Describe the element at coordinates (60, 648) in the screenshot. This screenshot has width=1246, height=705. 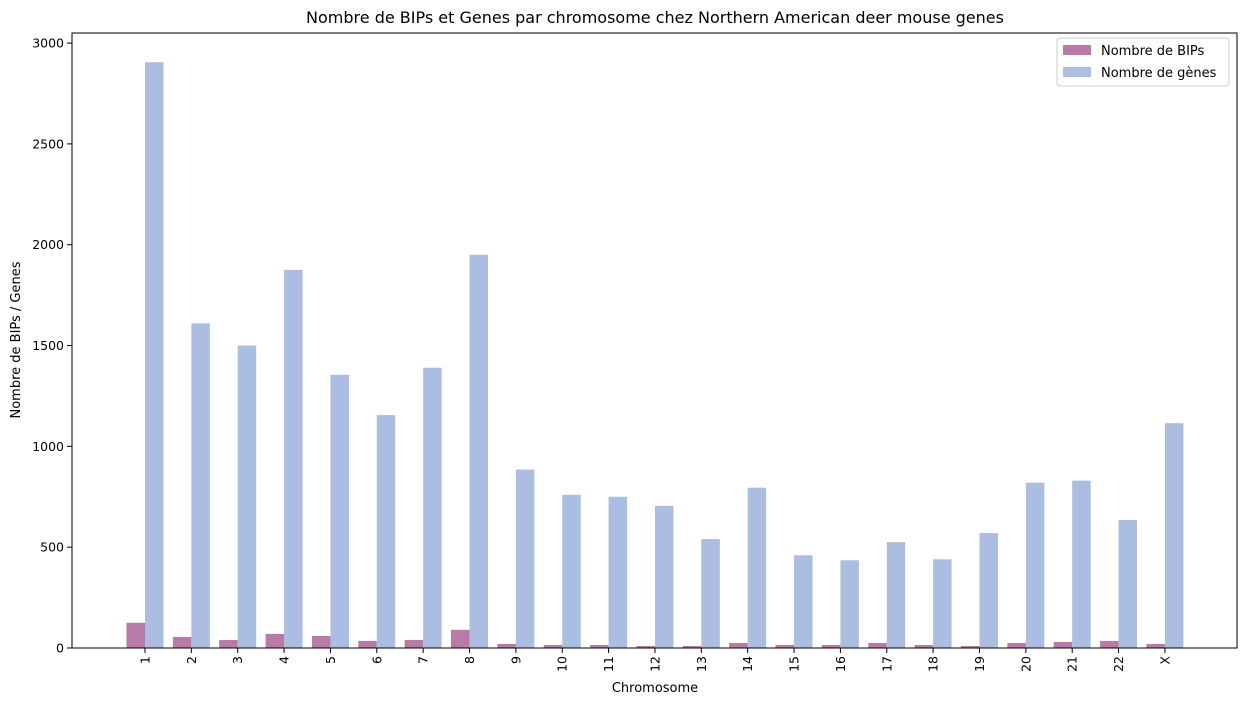
I see `y-tick-label: 0` at that location.